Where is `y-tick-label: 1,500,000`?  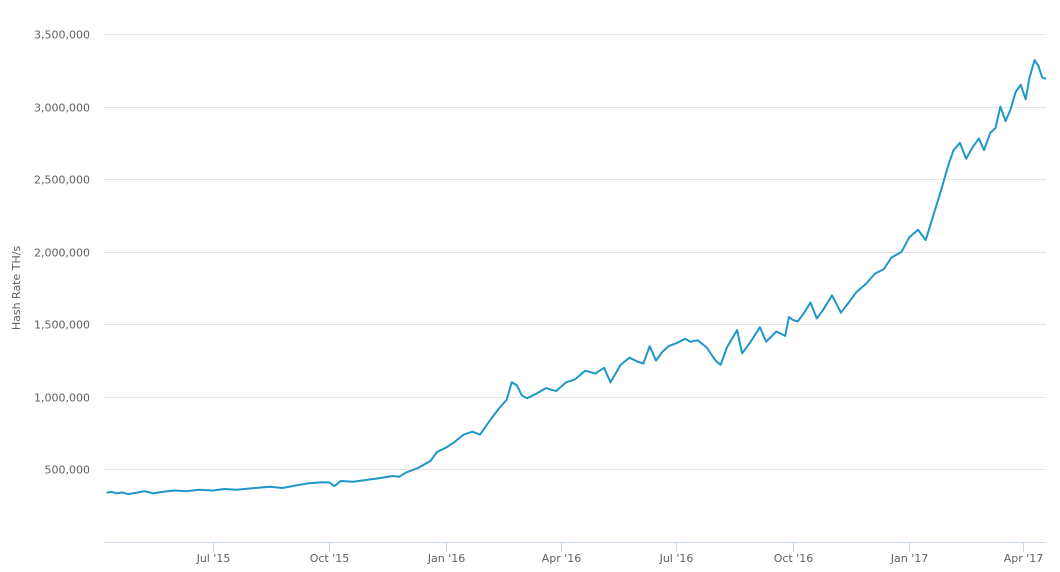 y-tick-label: 1,500,000 is located at coordinates (62, 325).